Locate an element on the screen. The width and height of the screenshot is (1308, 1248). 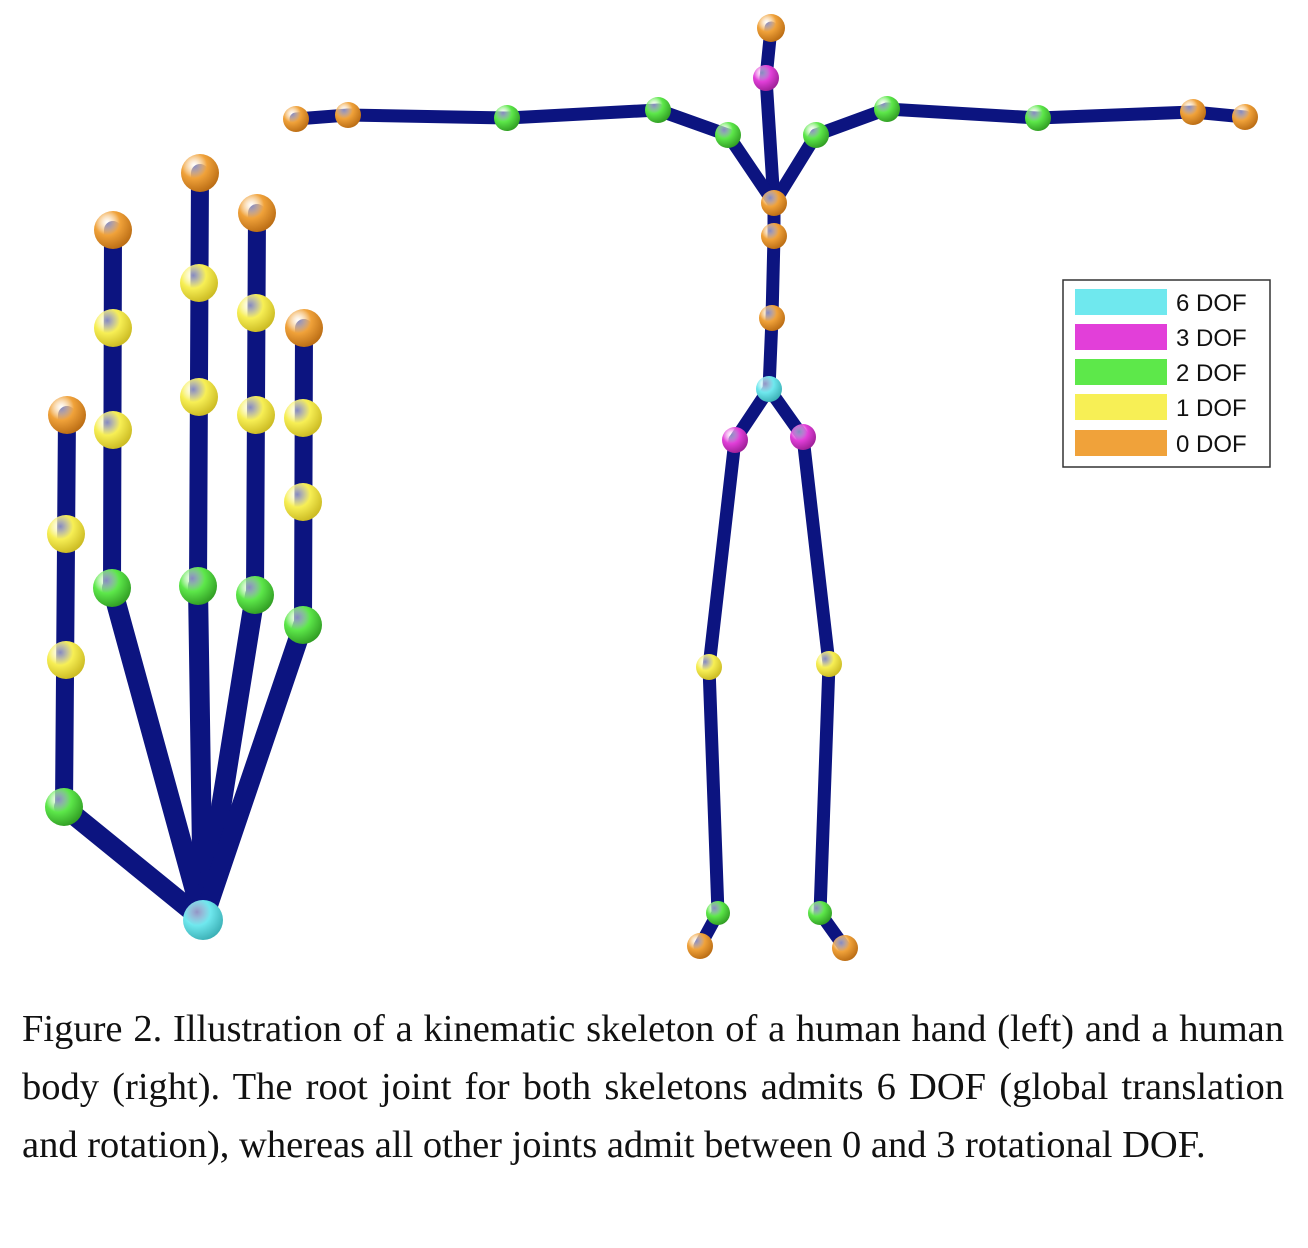
legend-entry: 1 DOF is located at coordinates (1161, 408).